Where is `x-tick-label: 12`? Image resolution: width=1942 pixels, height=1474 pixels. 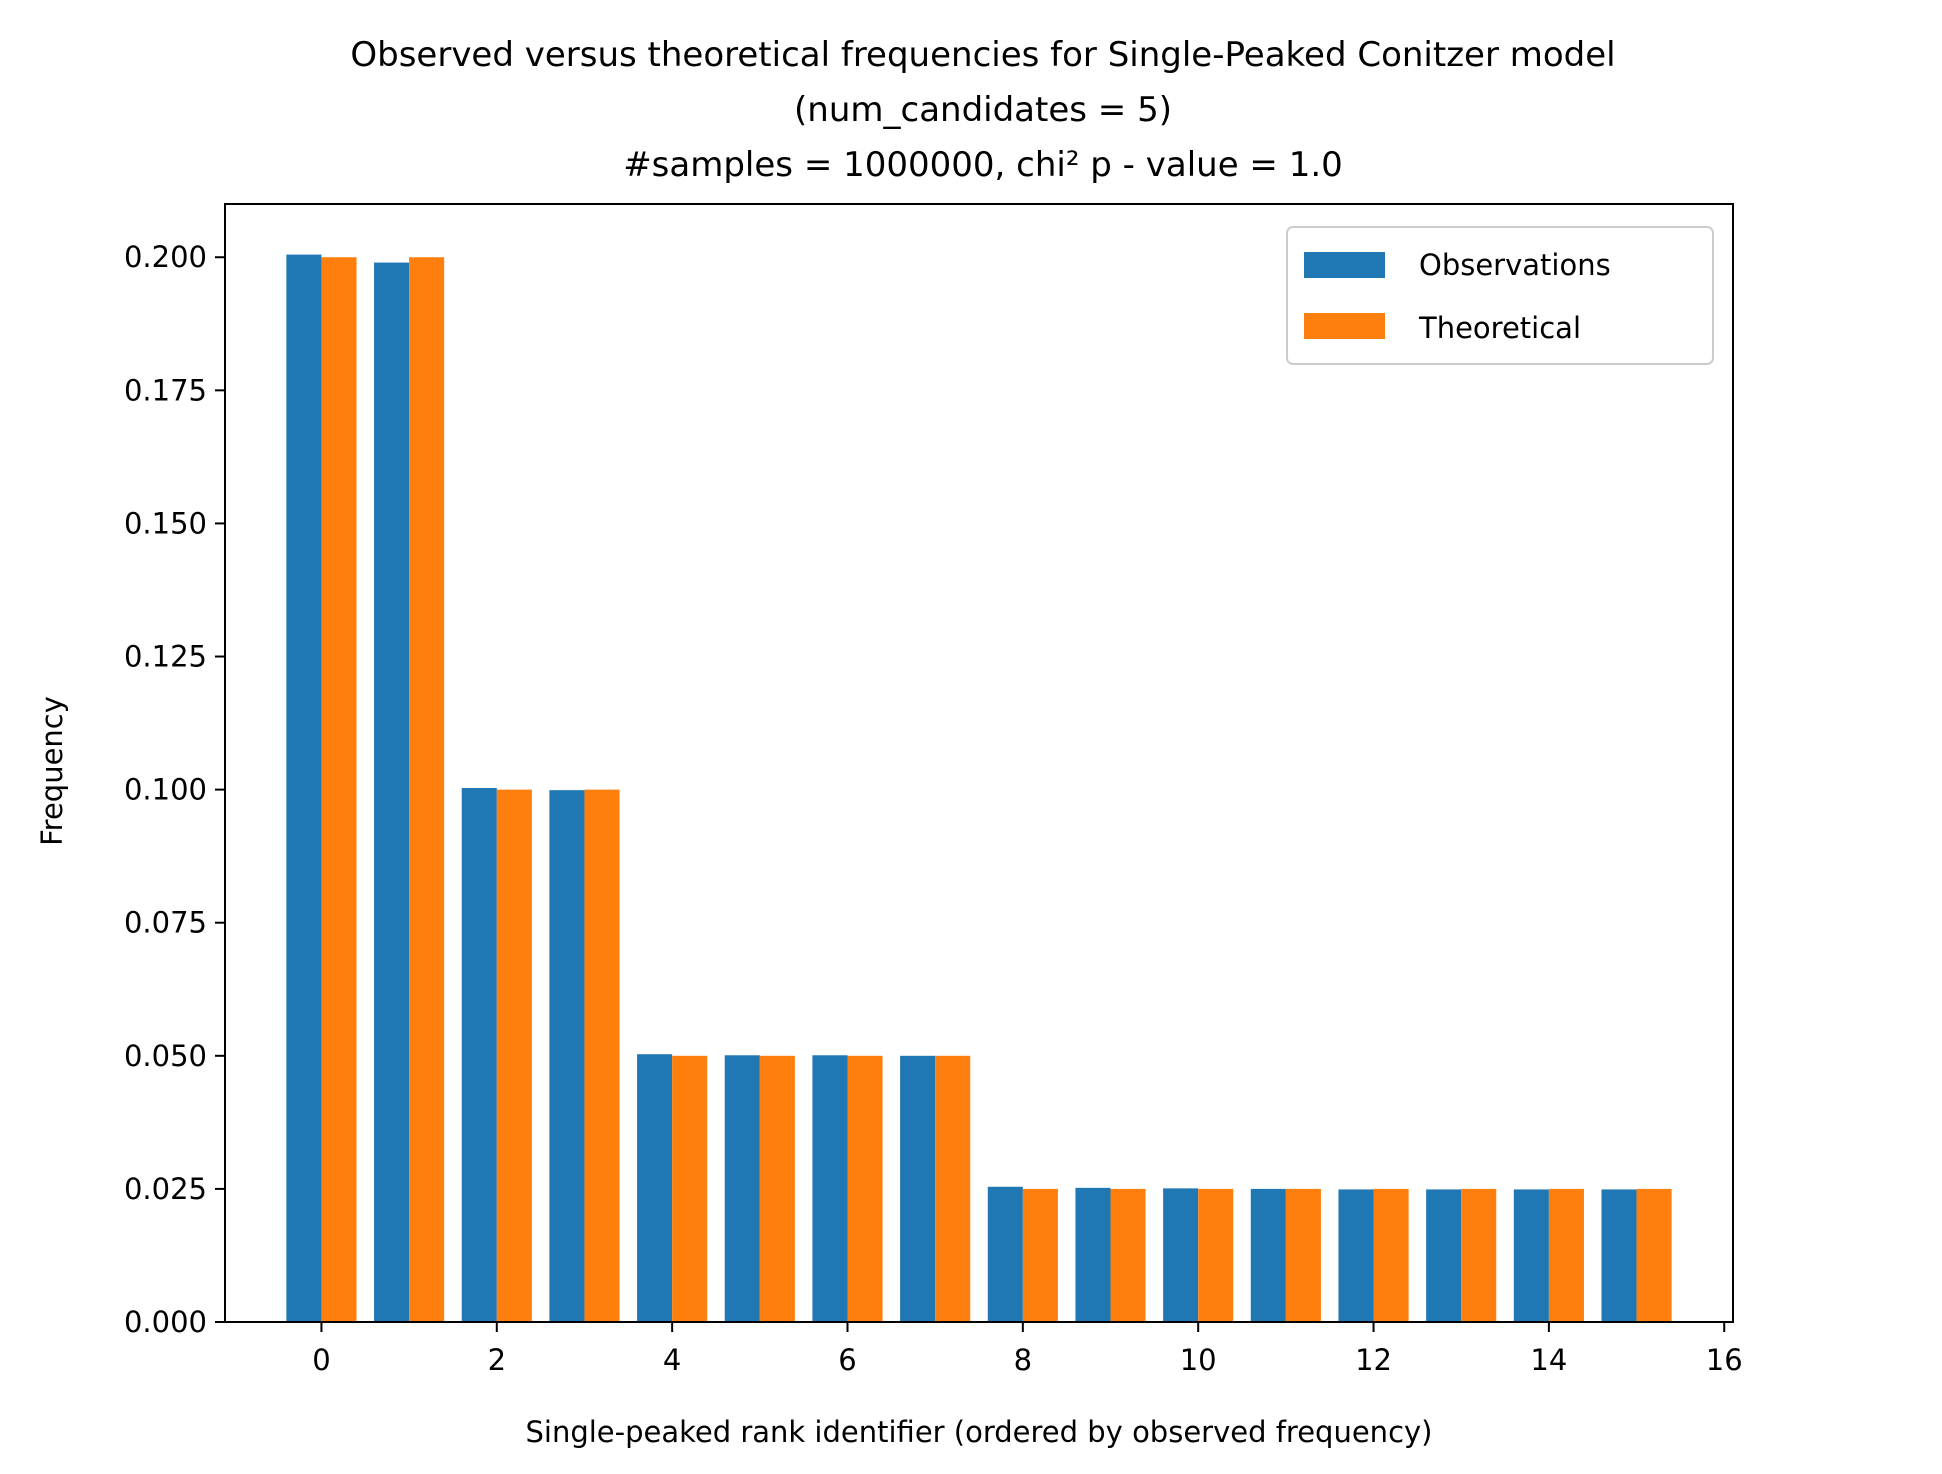 x-tick-label: 12 is located at coordinates (1373, 1360).